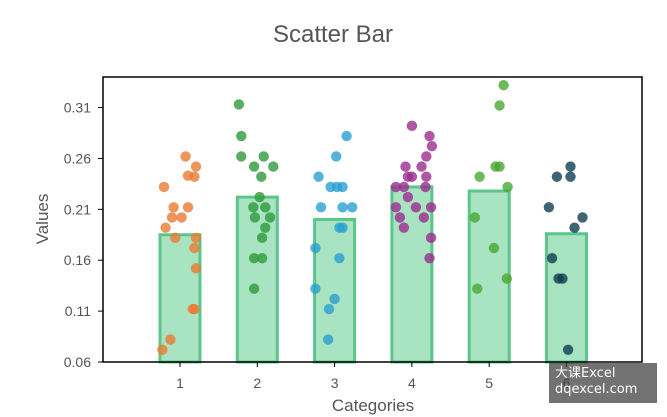  Describe the element at coordinates (42, 219) in the screenshot. I see `y-axis-label: Values` at that location.